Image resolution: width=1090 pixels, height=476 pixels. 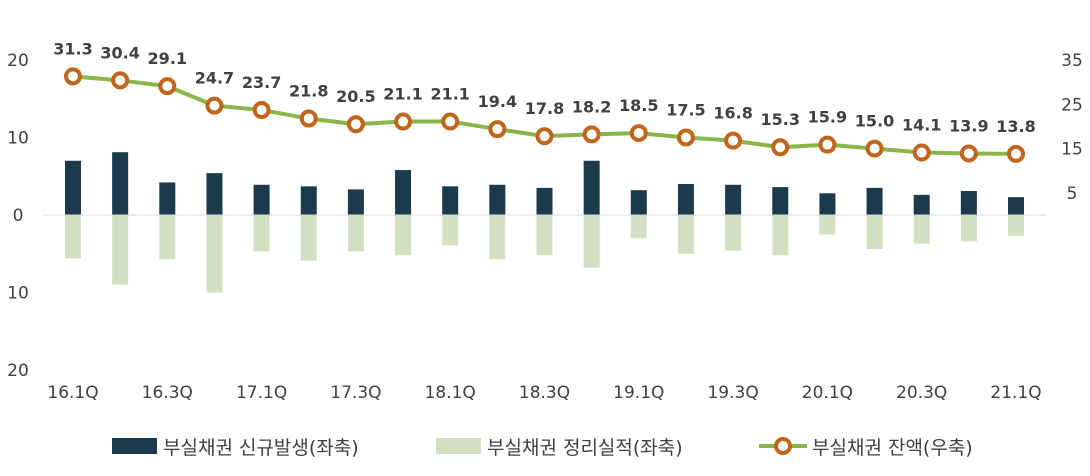 What do you see at coordinates (921, 229) in the screenshot?
I see `resolved-npl-bar-20.3Q` at bounding box center [921, 229].